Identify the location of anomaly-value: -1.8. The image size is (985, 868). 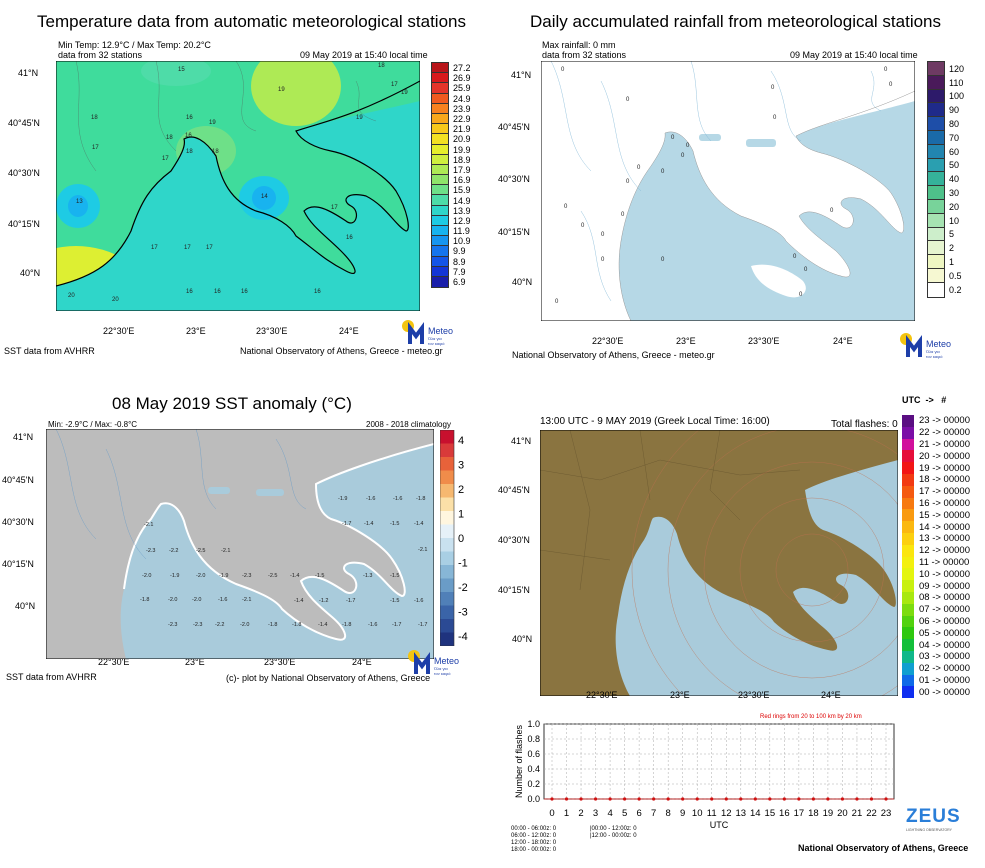
(420, 499).